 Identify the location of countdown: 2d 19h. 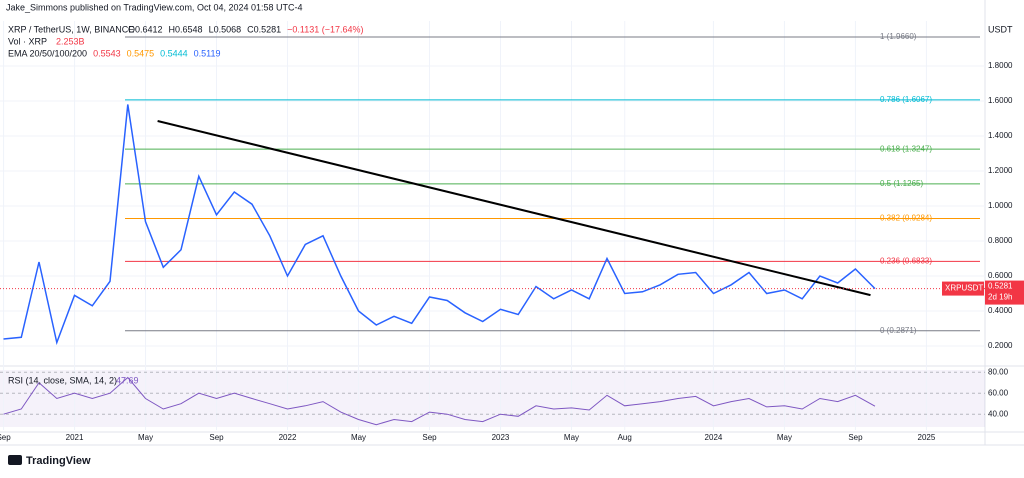
(1000, 297).